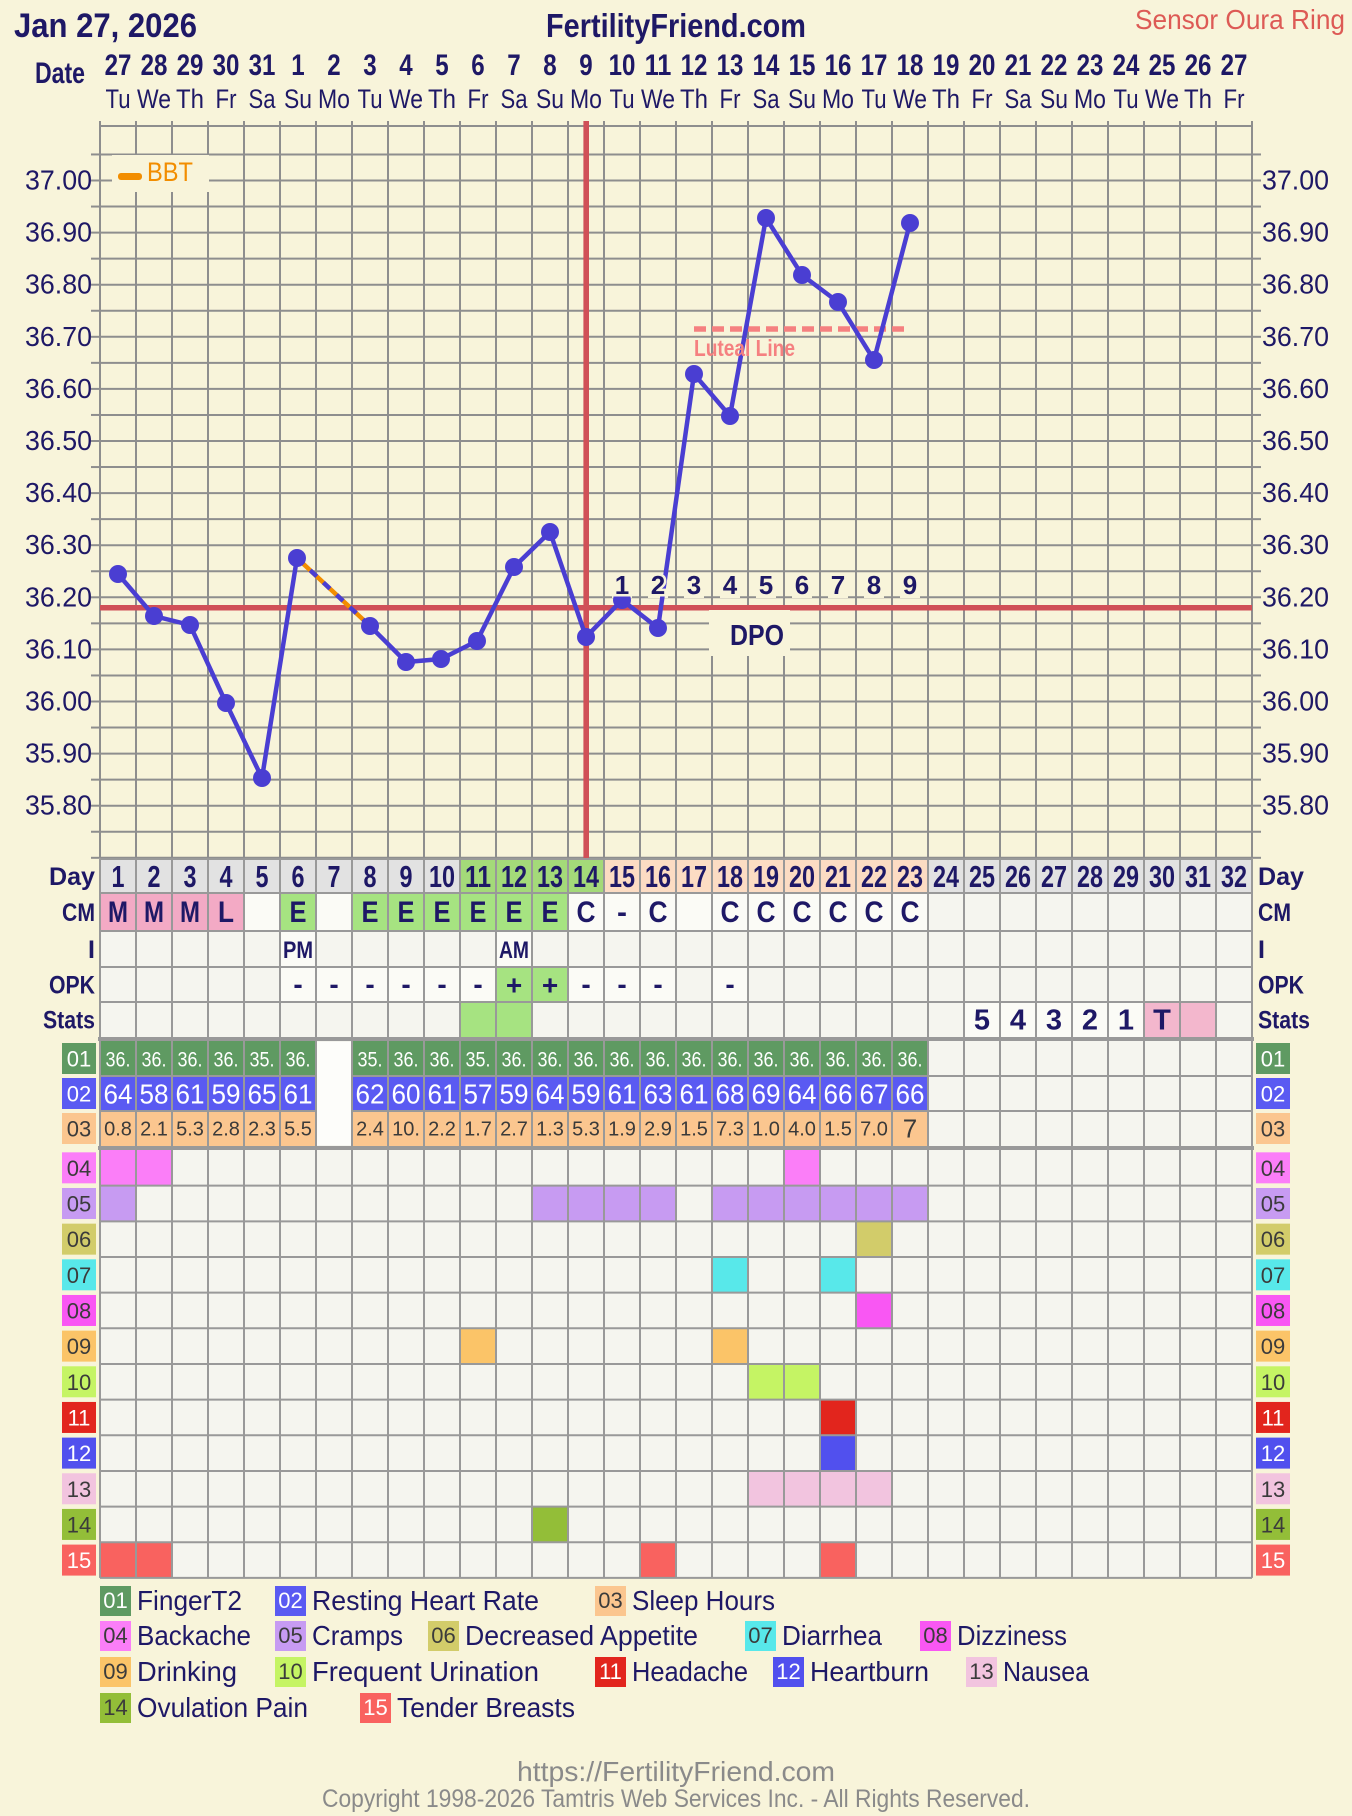 The width and height of the screenshot is (1352, 1816). What do you see at coordinates (334, 99) in the screenshot?
I see `svg-text: Mo` at bounding box center [334, 99].